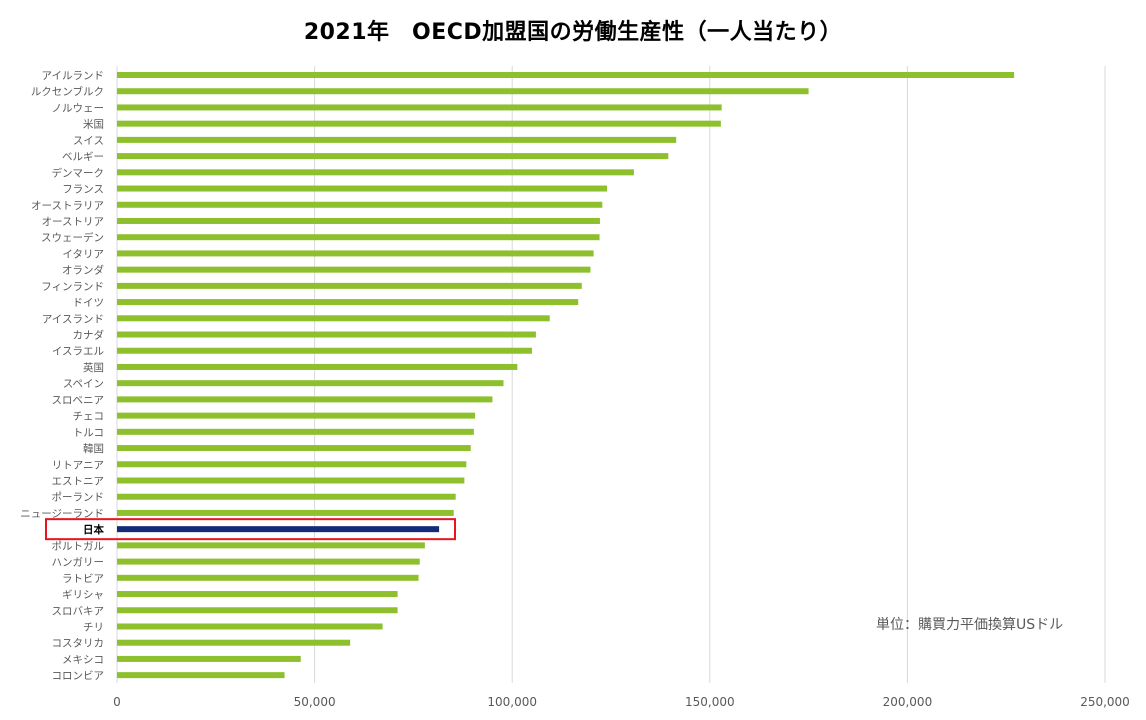 This screenshot has width=1146, height=720. Describe the element at coordinates (78, 676) in the screenshot. I see `category-label: コロンビア` at that location.